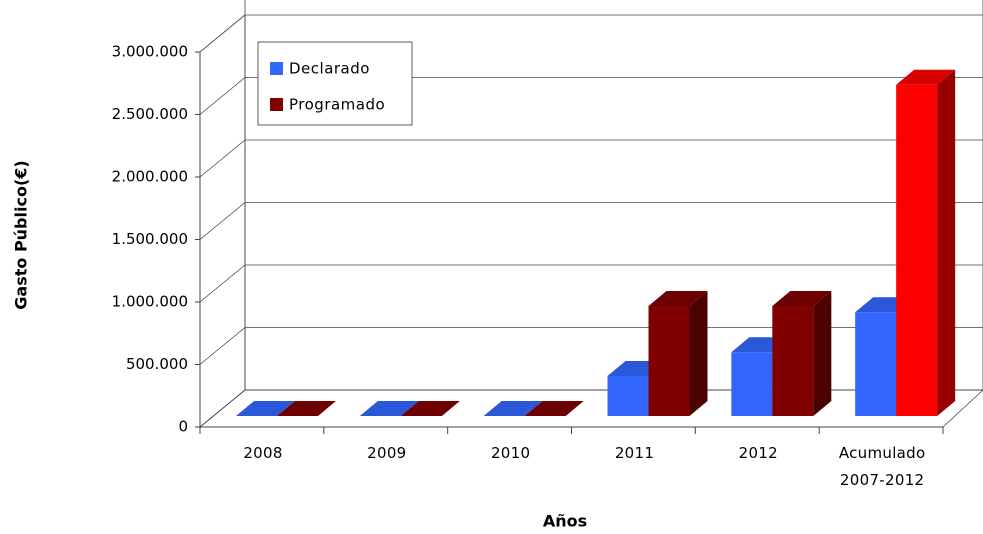 The image size is (983, 534). Describe the element at coordinates (150, 52) in the screenshot. I see `y-tick-label: 3.000.000` at that location.